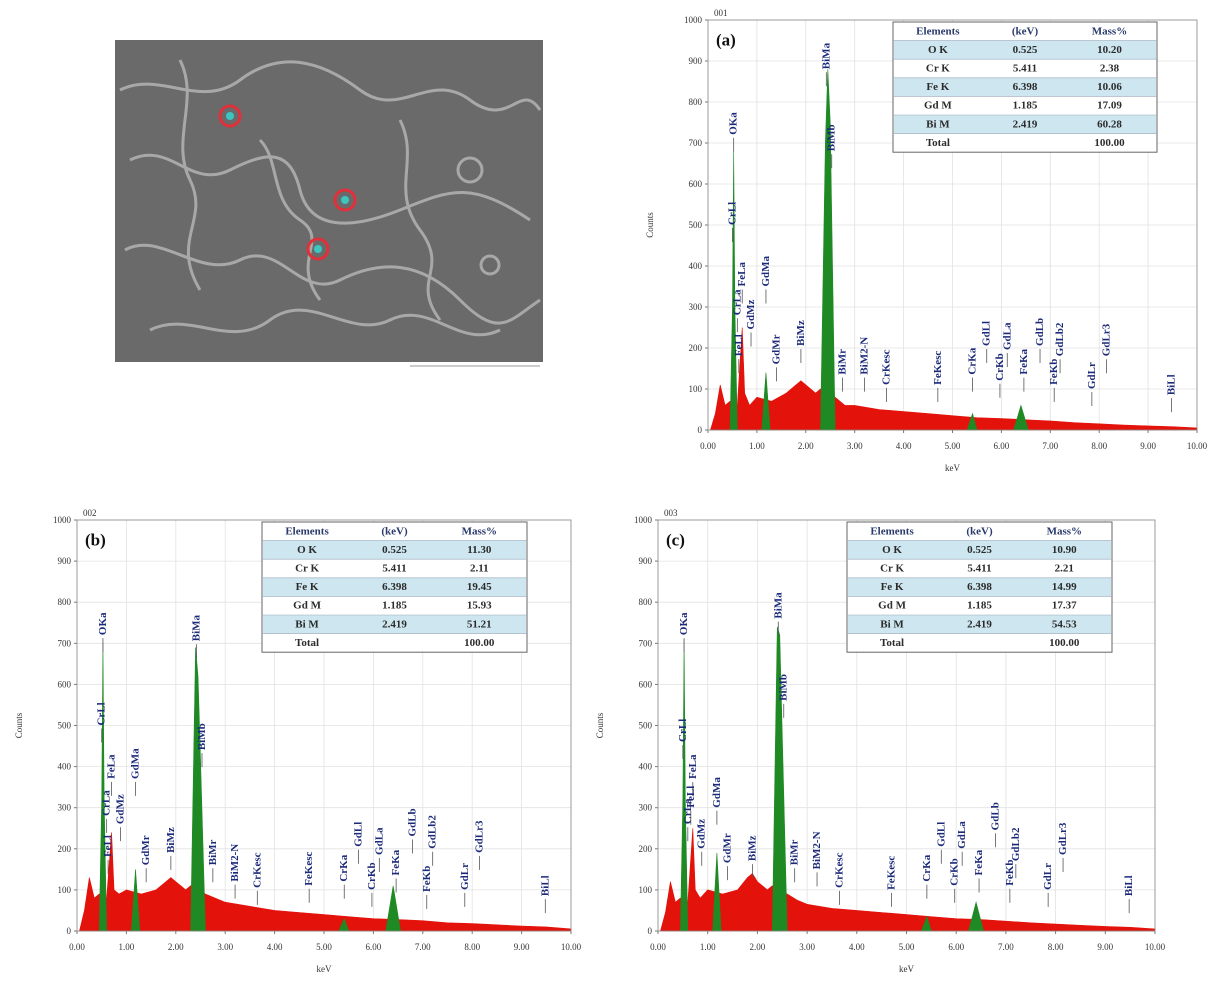 This screenshot has width=1218, height=981. I want to click on x-tick-label: 2.00, so click(806, 446).